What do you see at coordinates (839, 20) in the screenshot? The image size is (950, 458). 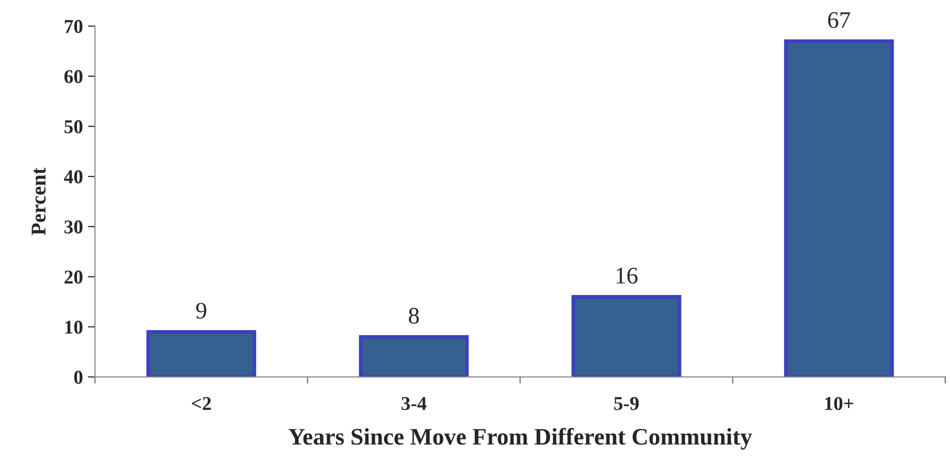 I see `data-label: 67` at bounding box center [839, 20].